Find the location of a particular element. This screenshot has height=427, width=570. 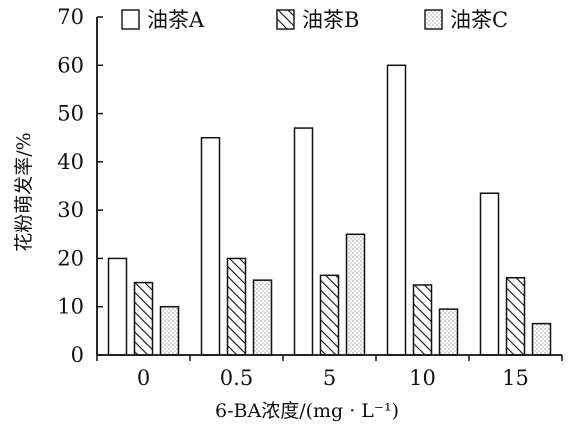

x-tick-label: 10 is located at coordinates (422, 378).